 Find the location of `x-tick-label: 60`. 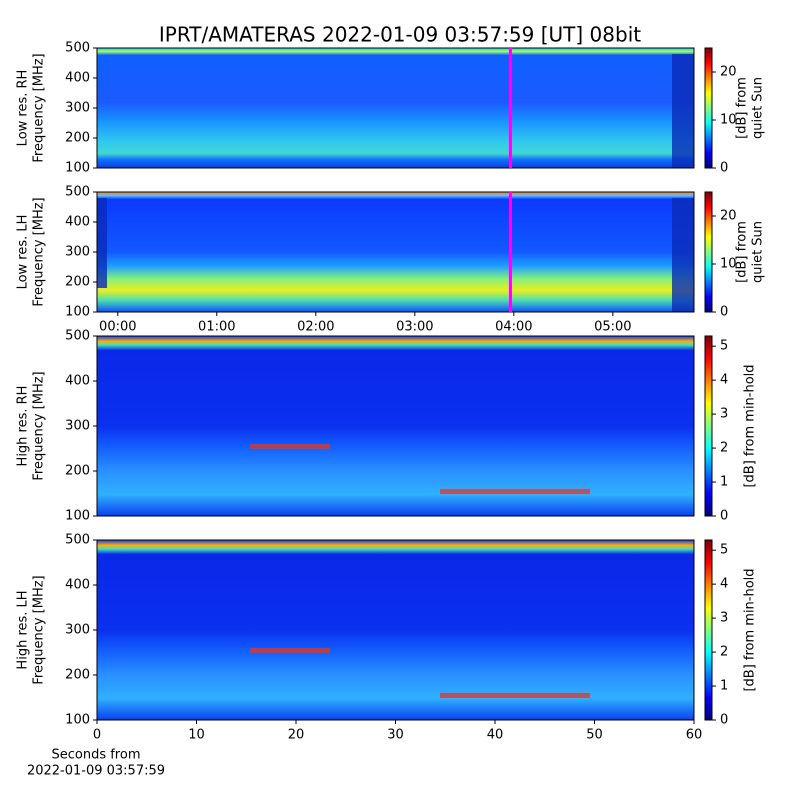

x-tick-label: 60 is located at coordinates (694, 735).